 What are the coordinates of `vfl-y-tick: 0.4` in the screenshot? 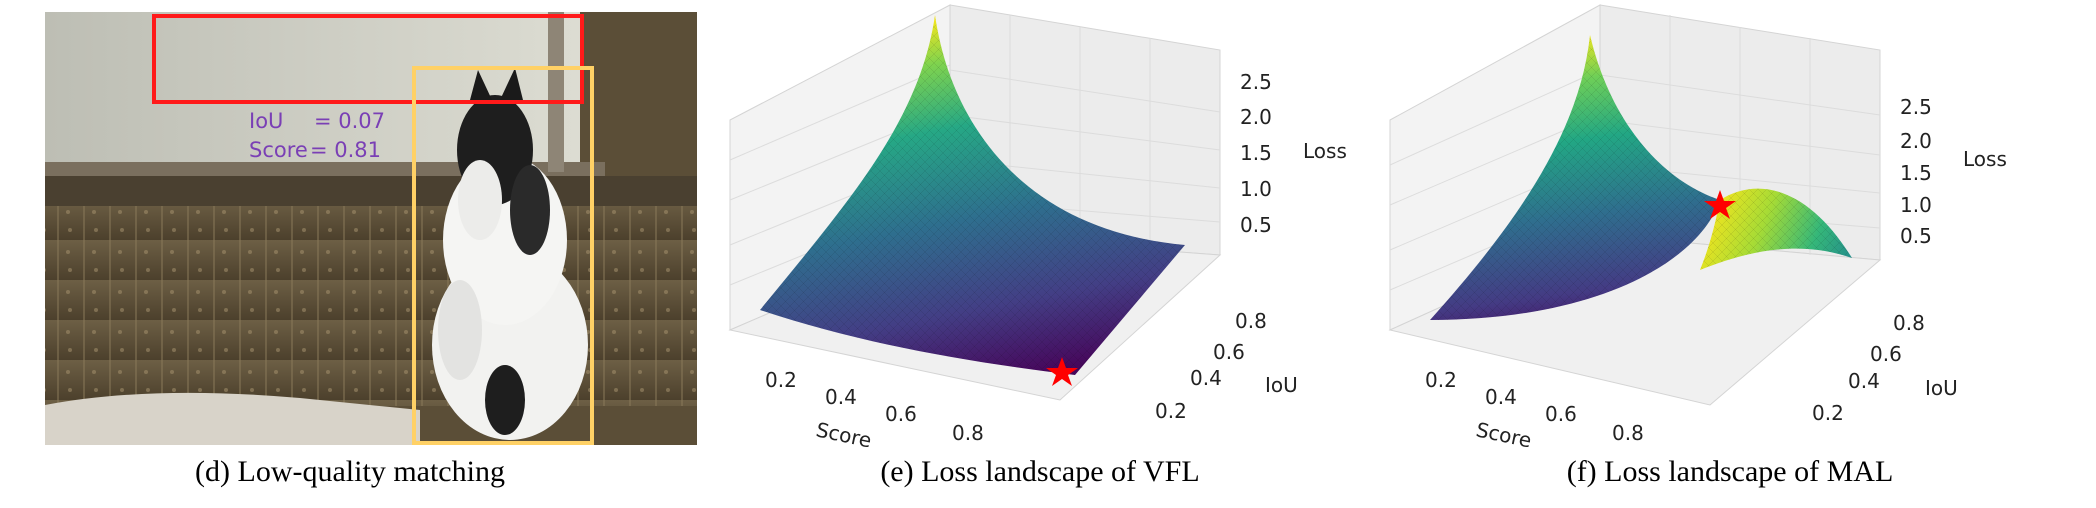 It's located at (1206, 378).